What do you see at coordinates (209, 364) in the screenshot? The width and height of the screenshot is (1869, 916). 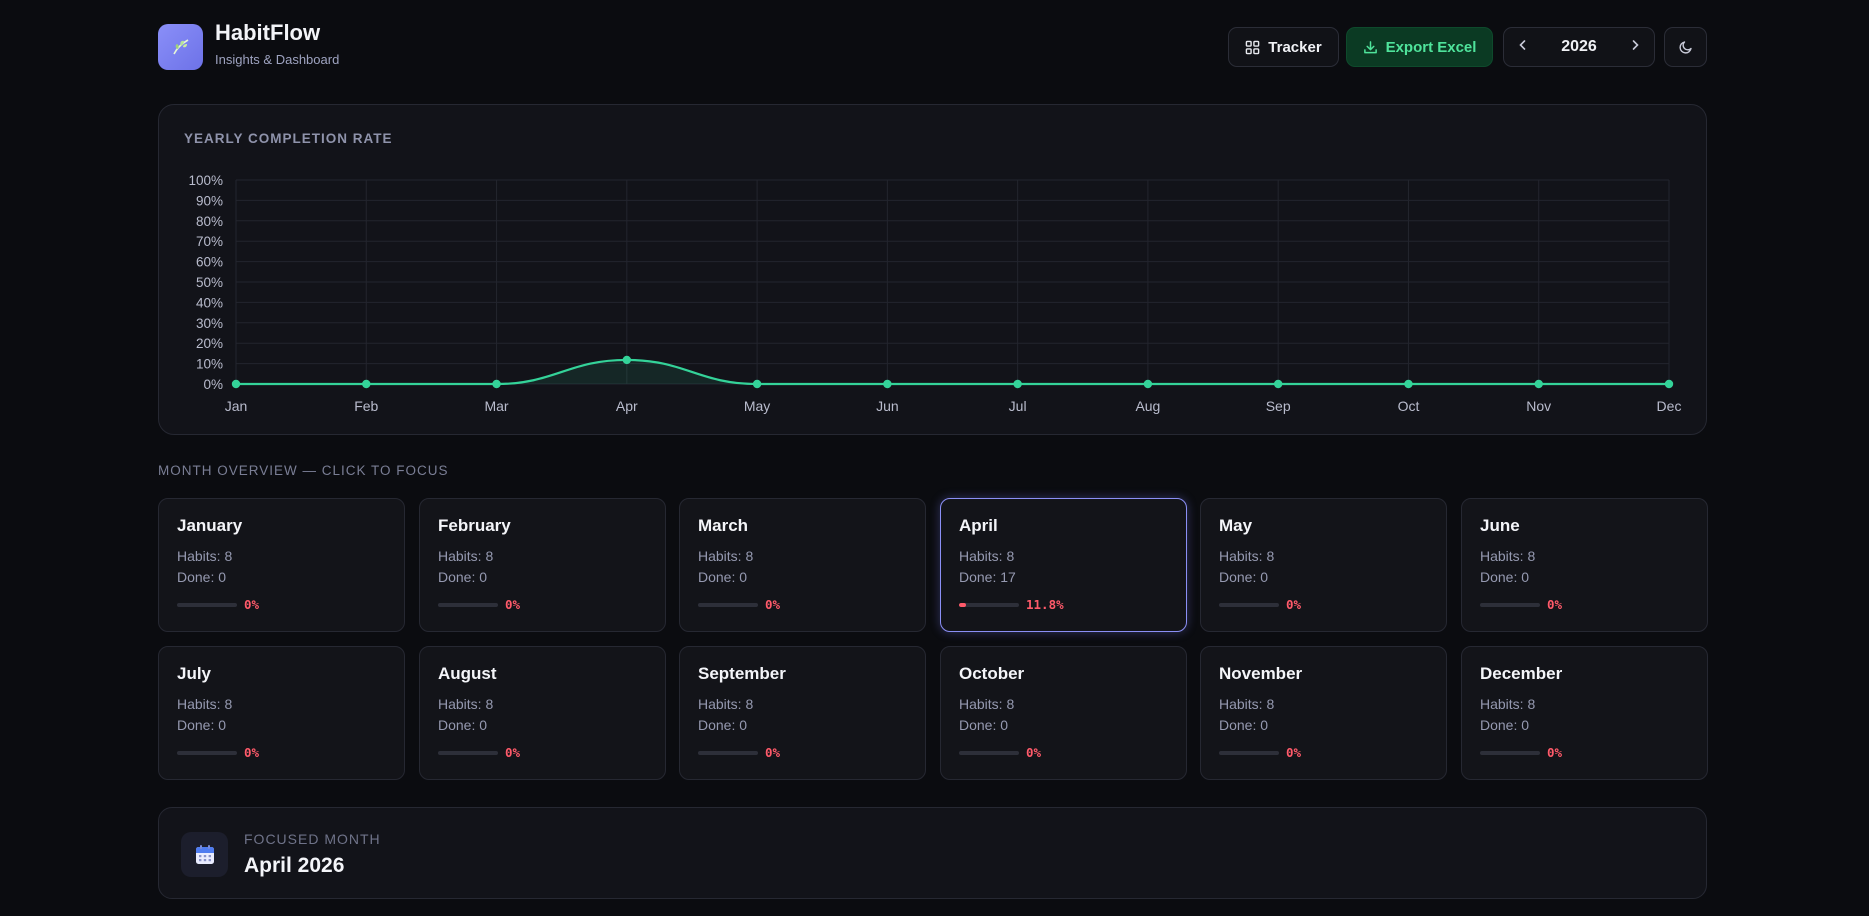 I see `y-tick-label: 10%` at bounding box center [209, 364].